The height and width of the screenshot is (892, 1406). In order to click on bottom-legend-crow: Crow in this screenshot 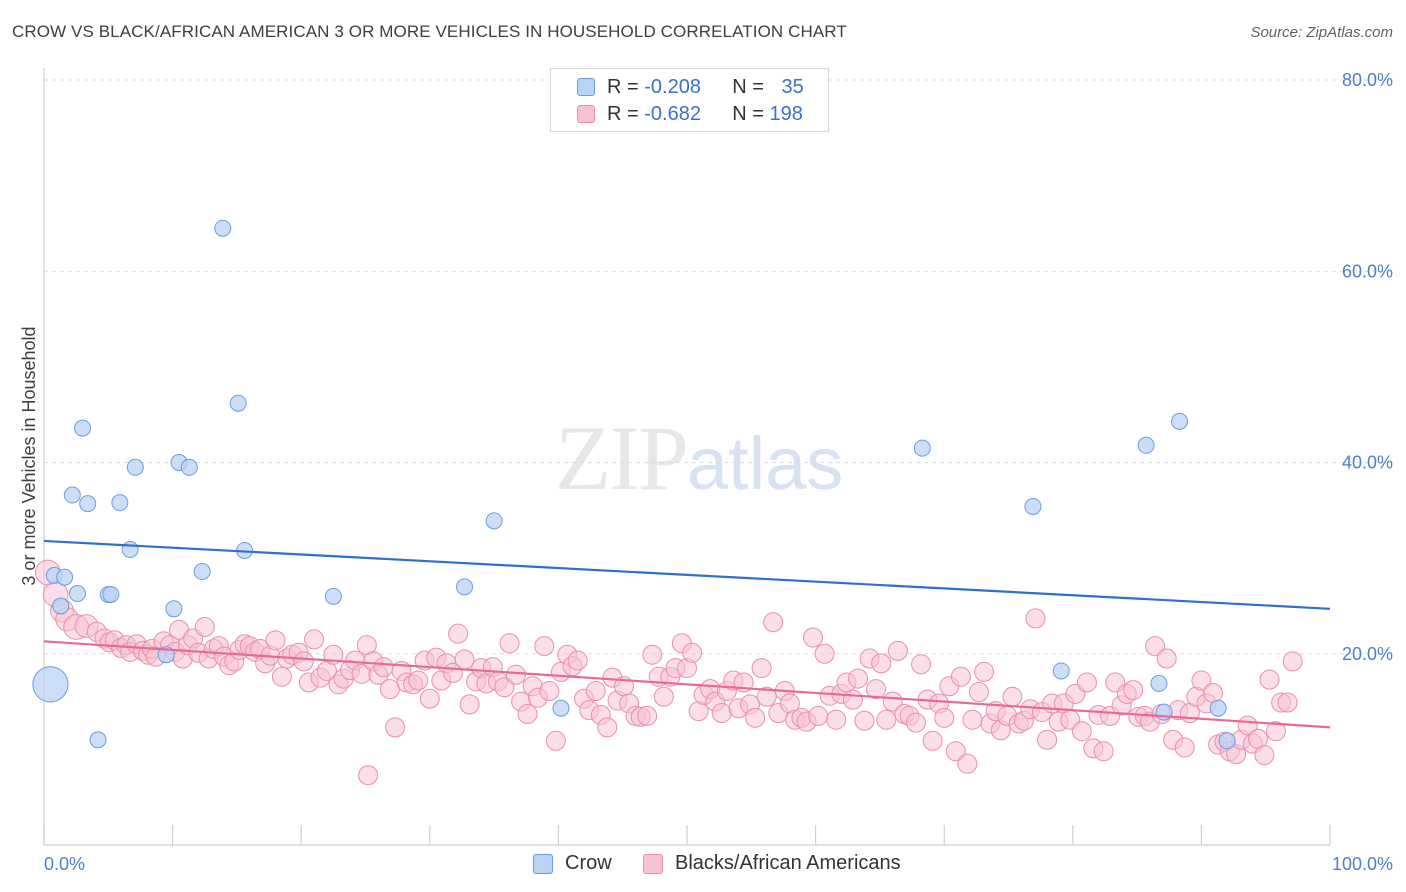, I will do `click(572, 863)`.